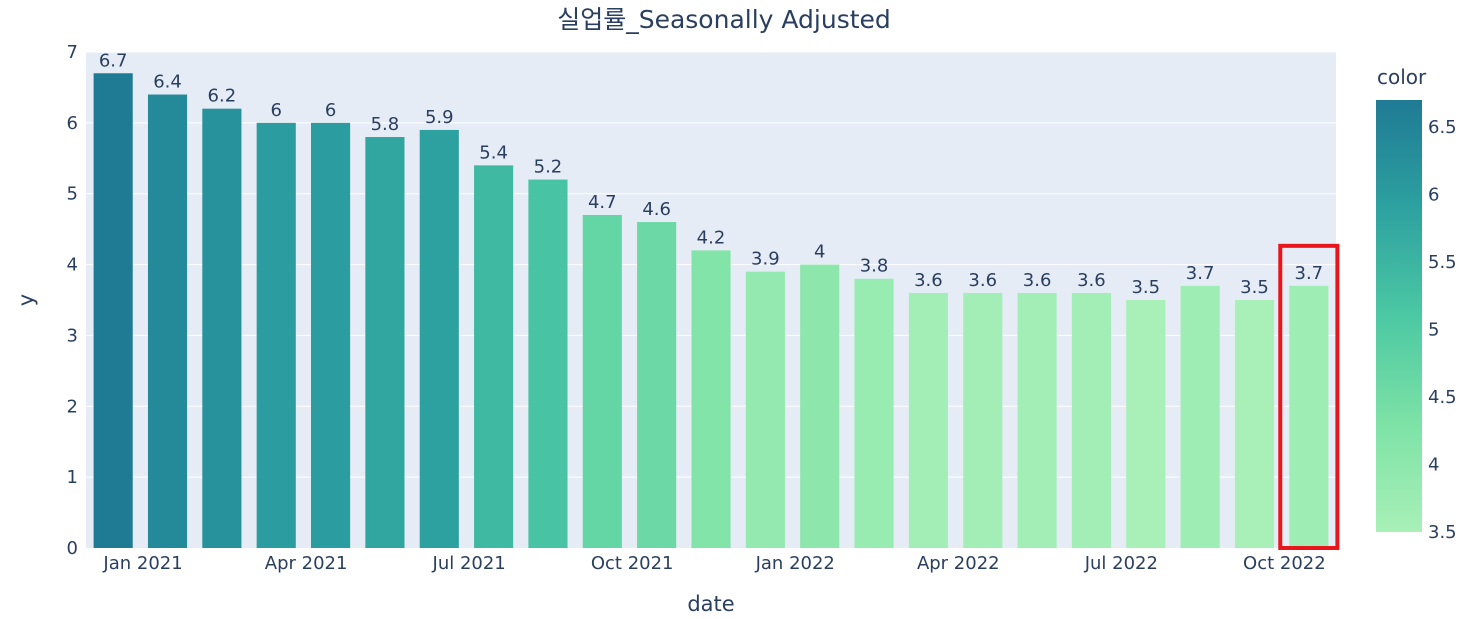 This screenshot has width=1480, height=619. What do you see at coordinates (1399, 316) in the screenshot?
I see `colorbar` at bounding box center [1399, 316].